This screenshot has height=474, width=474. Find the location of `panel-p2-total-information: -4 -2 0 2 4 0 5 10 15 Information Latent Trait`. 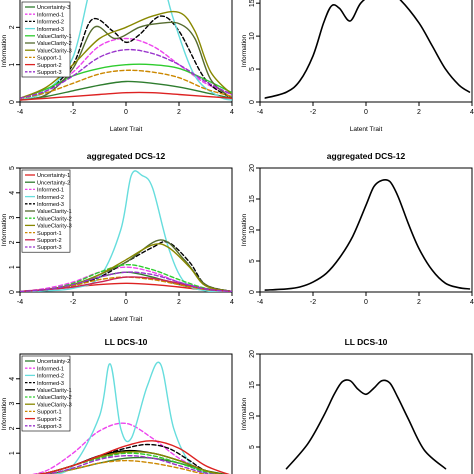

panel-p2-total-information: -4 -2 0 2 4 0 5 10 15 Information Latent Trait is located at coordinates (357, 66).